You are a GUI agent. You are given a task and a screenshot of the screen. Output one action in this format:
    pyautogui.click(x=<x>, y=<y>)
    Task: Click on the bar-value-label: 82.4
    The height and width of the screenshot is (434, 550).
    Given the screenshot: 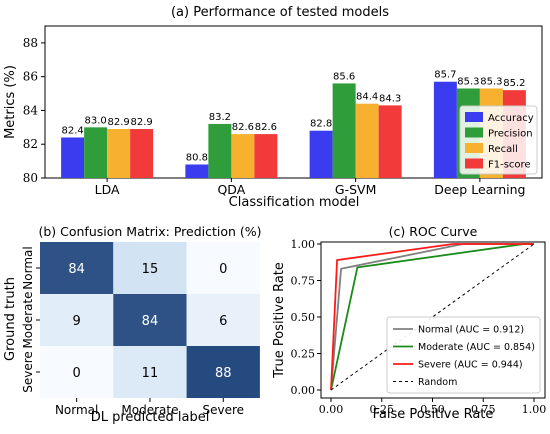 What is the action you would take?
    pyautogui.click(x=72, y=130)
    